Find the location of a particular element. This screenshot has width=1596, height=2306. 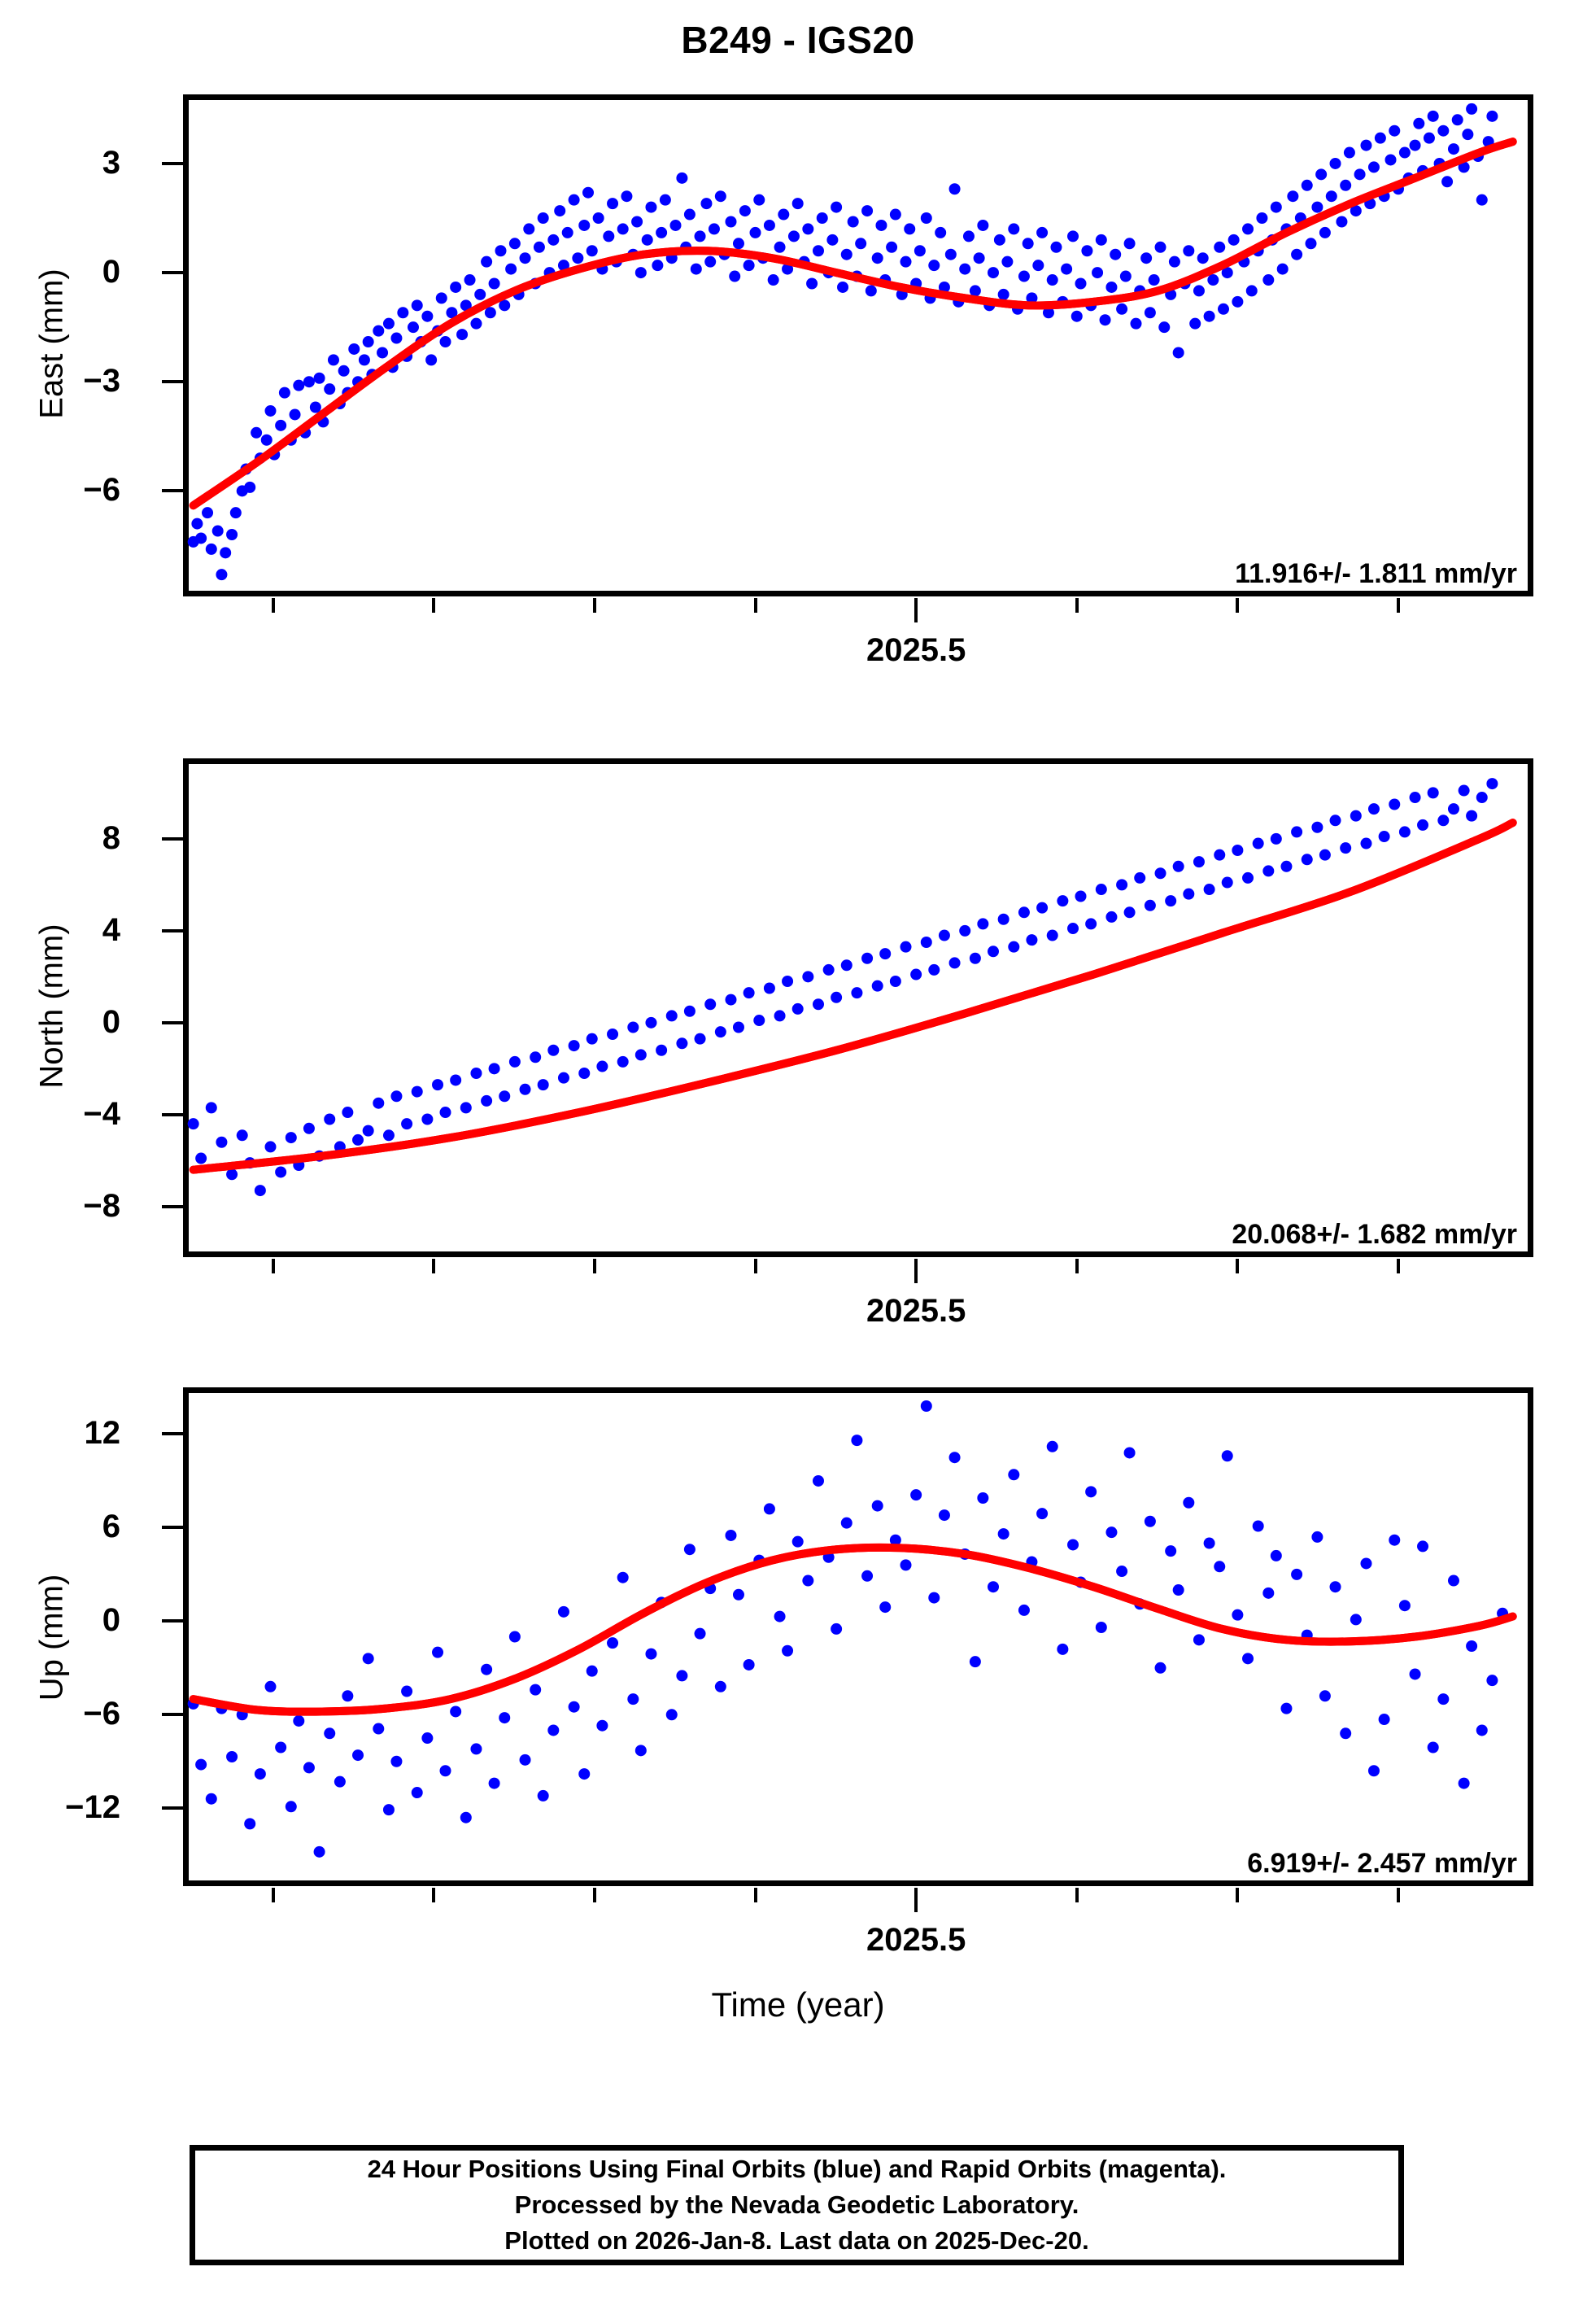

page-title: B249 - IGS20 is located at coordinates (798, 40).